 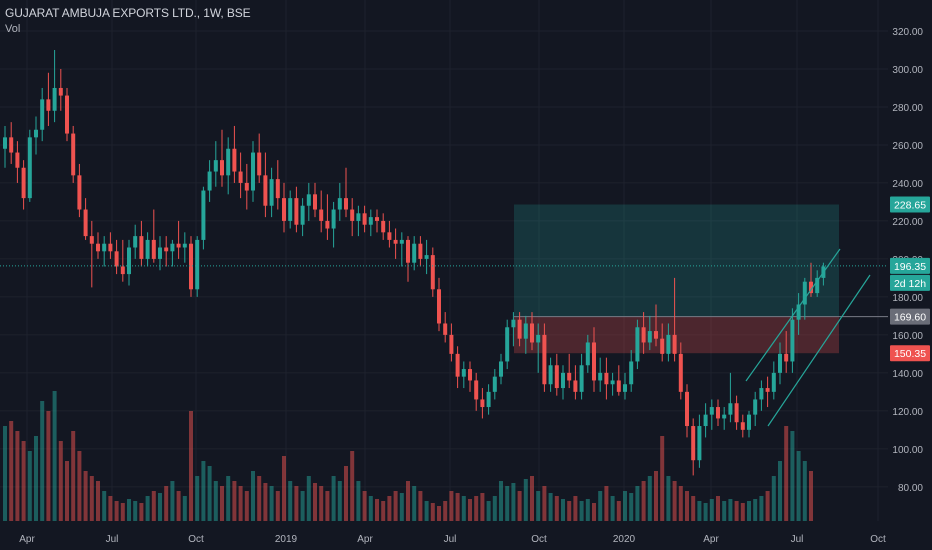 What do you see at coordinates (450, 539) in the screenshot?
I see `time-tick-label: Jul` at bounding box center [450, 539].